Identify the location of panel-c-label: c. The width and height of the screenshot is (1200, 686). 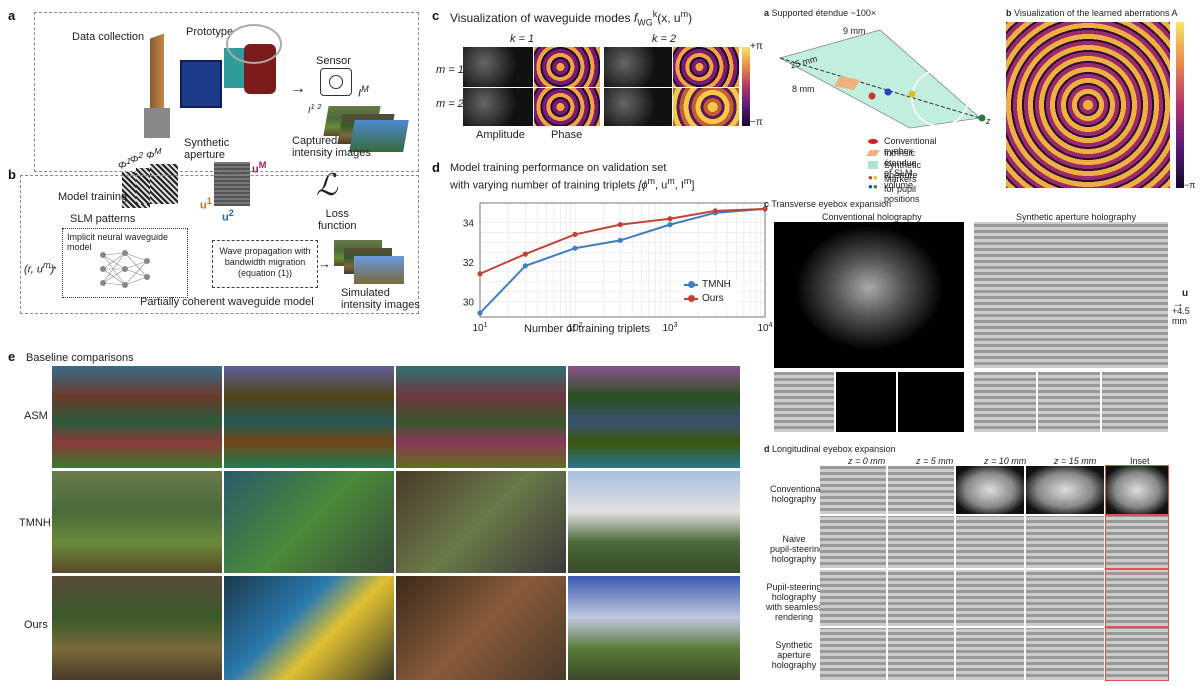
(436, 15).